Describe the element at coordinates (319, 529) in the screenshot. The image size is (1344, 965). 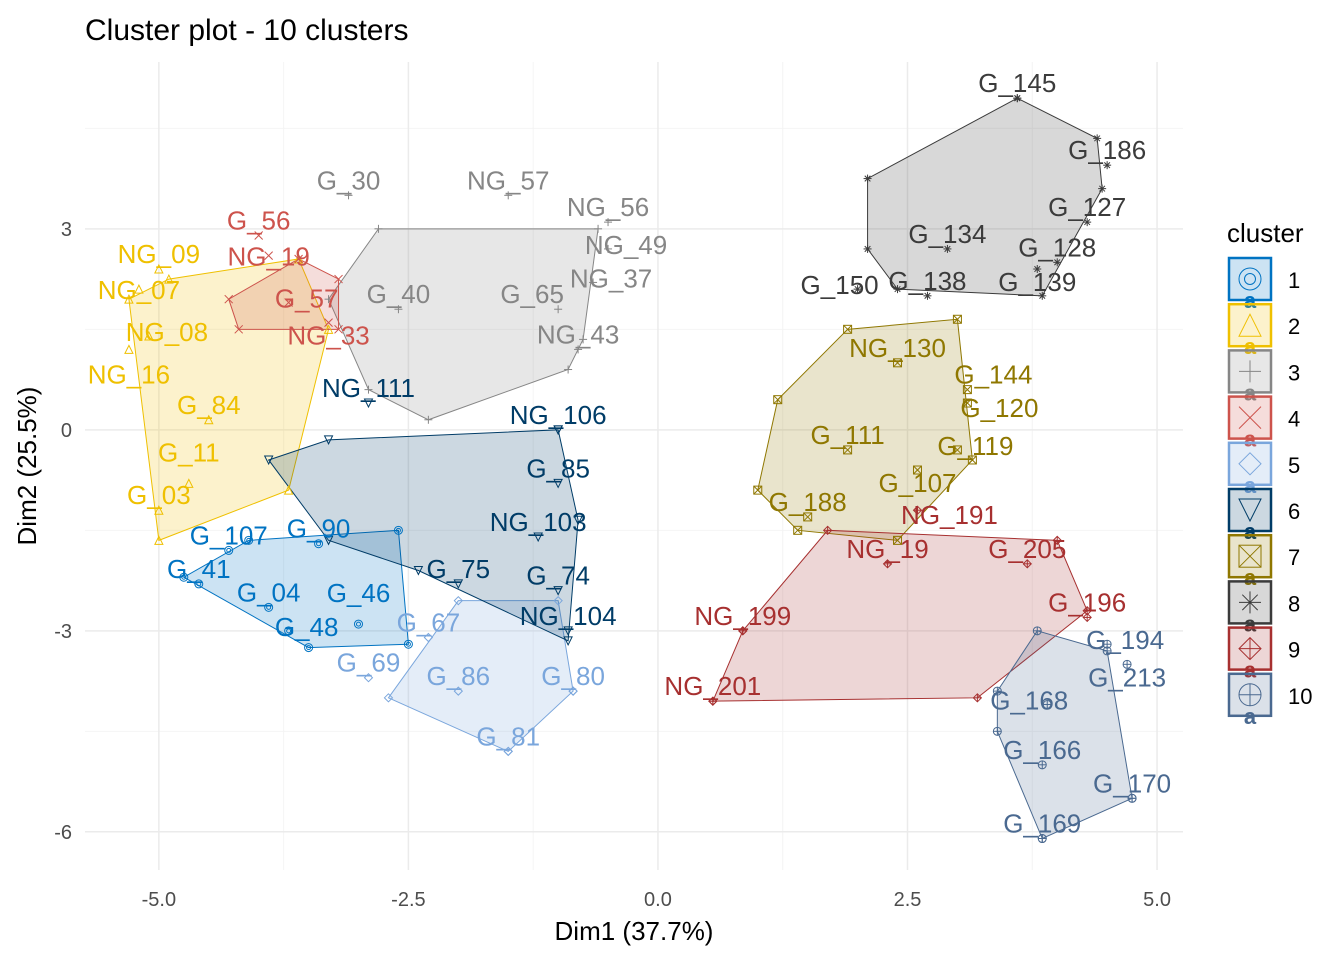
I see `point-label: G_90` at that location.